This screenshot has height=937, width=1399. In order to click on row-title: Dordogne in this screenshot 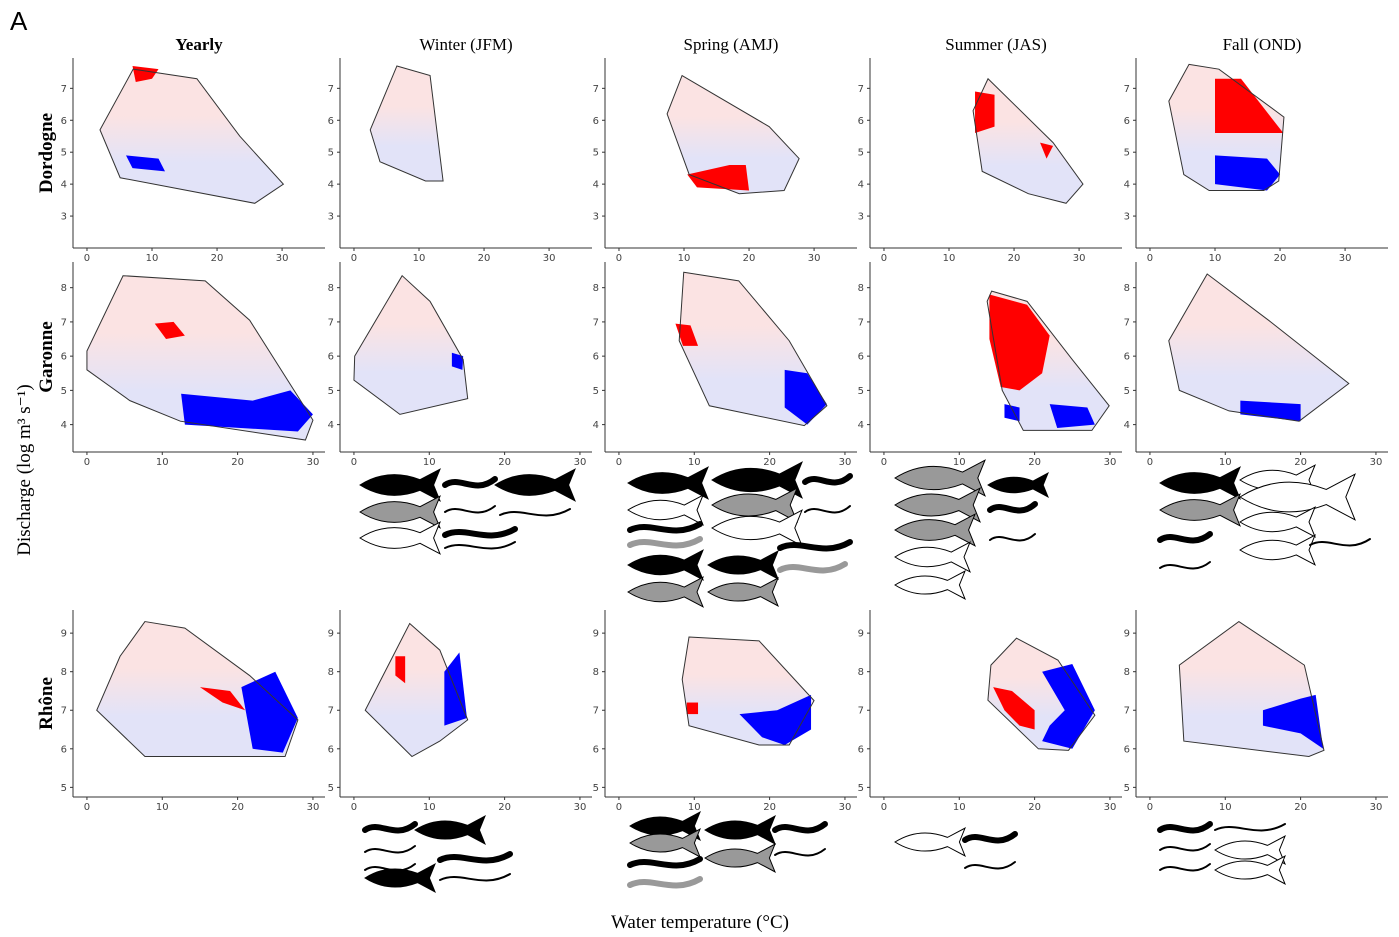, I will do `click(46, 153)`.